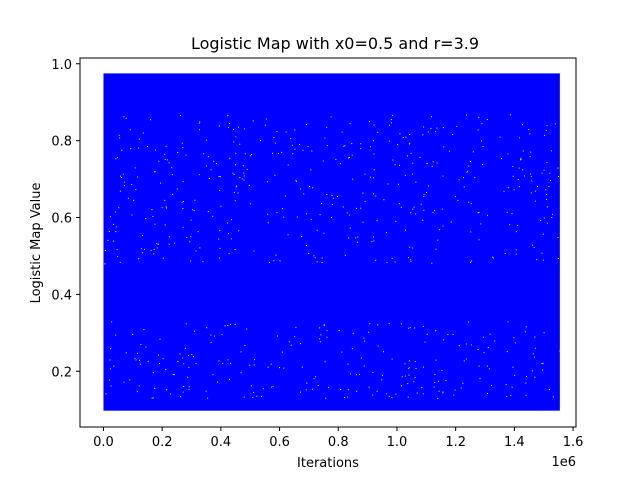 The image size is (640, 480). What do you see at coordinates (455, 442) in the screenshot?
I see `x-tick-label: 1.2` at bounding box center [455, 442].